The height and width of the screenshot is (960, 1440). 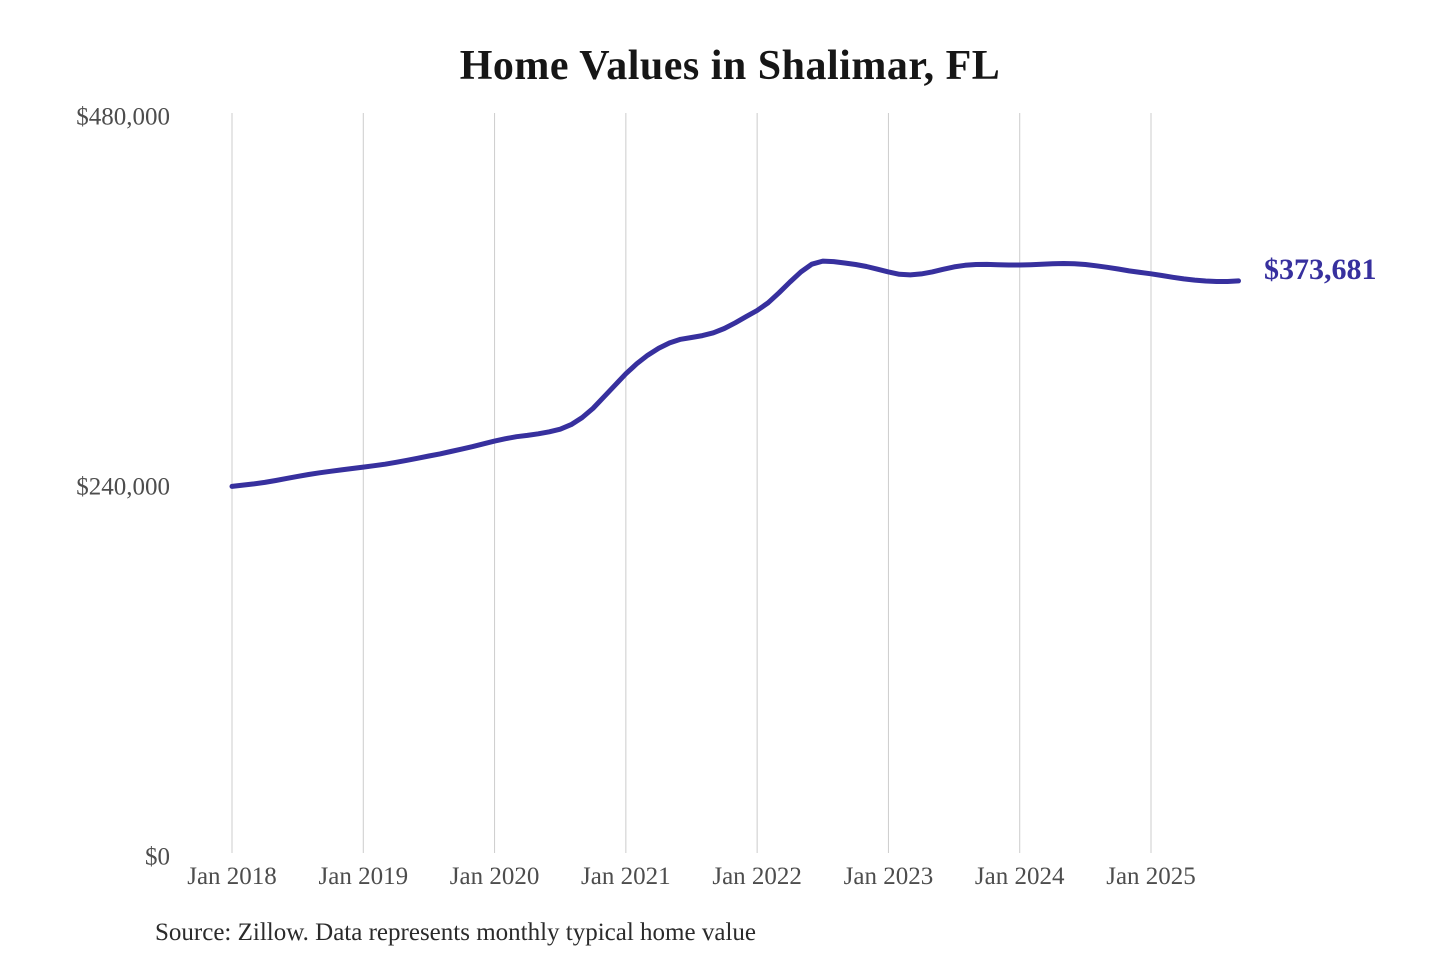 What do you see at coordinates (730, 66) in the screenshot?
I see `chart-title: Home Values in Shalimar, FL` at bounding box center [730, 66].